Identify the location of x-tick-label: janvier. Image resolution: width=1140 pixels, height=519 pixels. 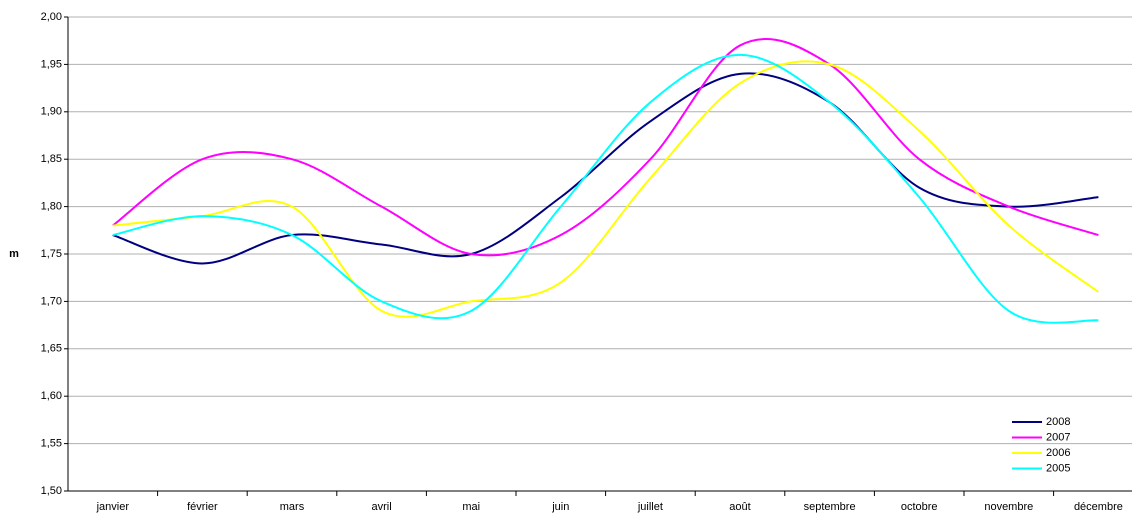
(113, 507).